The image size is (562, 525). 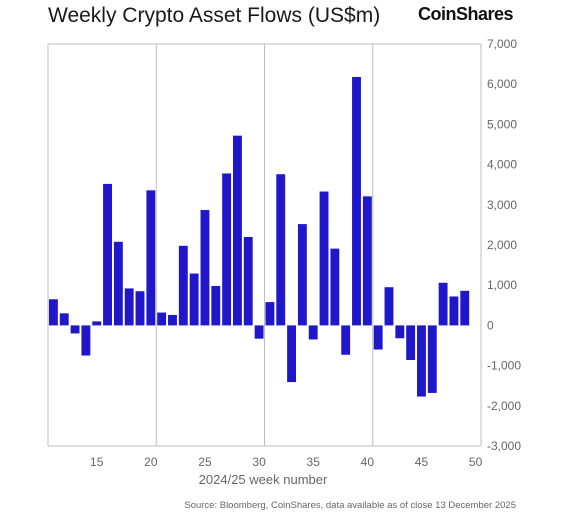 I want to click on y-tick-label: -2,000, so click(x=504, y=406).